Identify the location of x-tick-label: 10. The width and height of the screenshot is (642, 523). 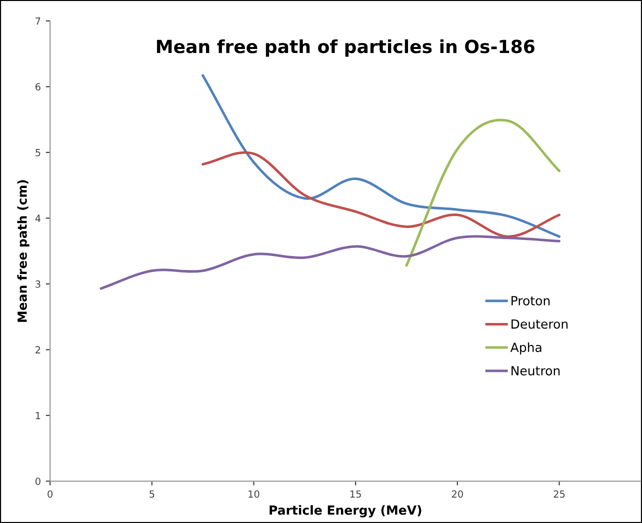
(254, 494).